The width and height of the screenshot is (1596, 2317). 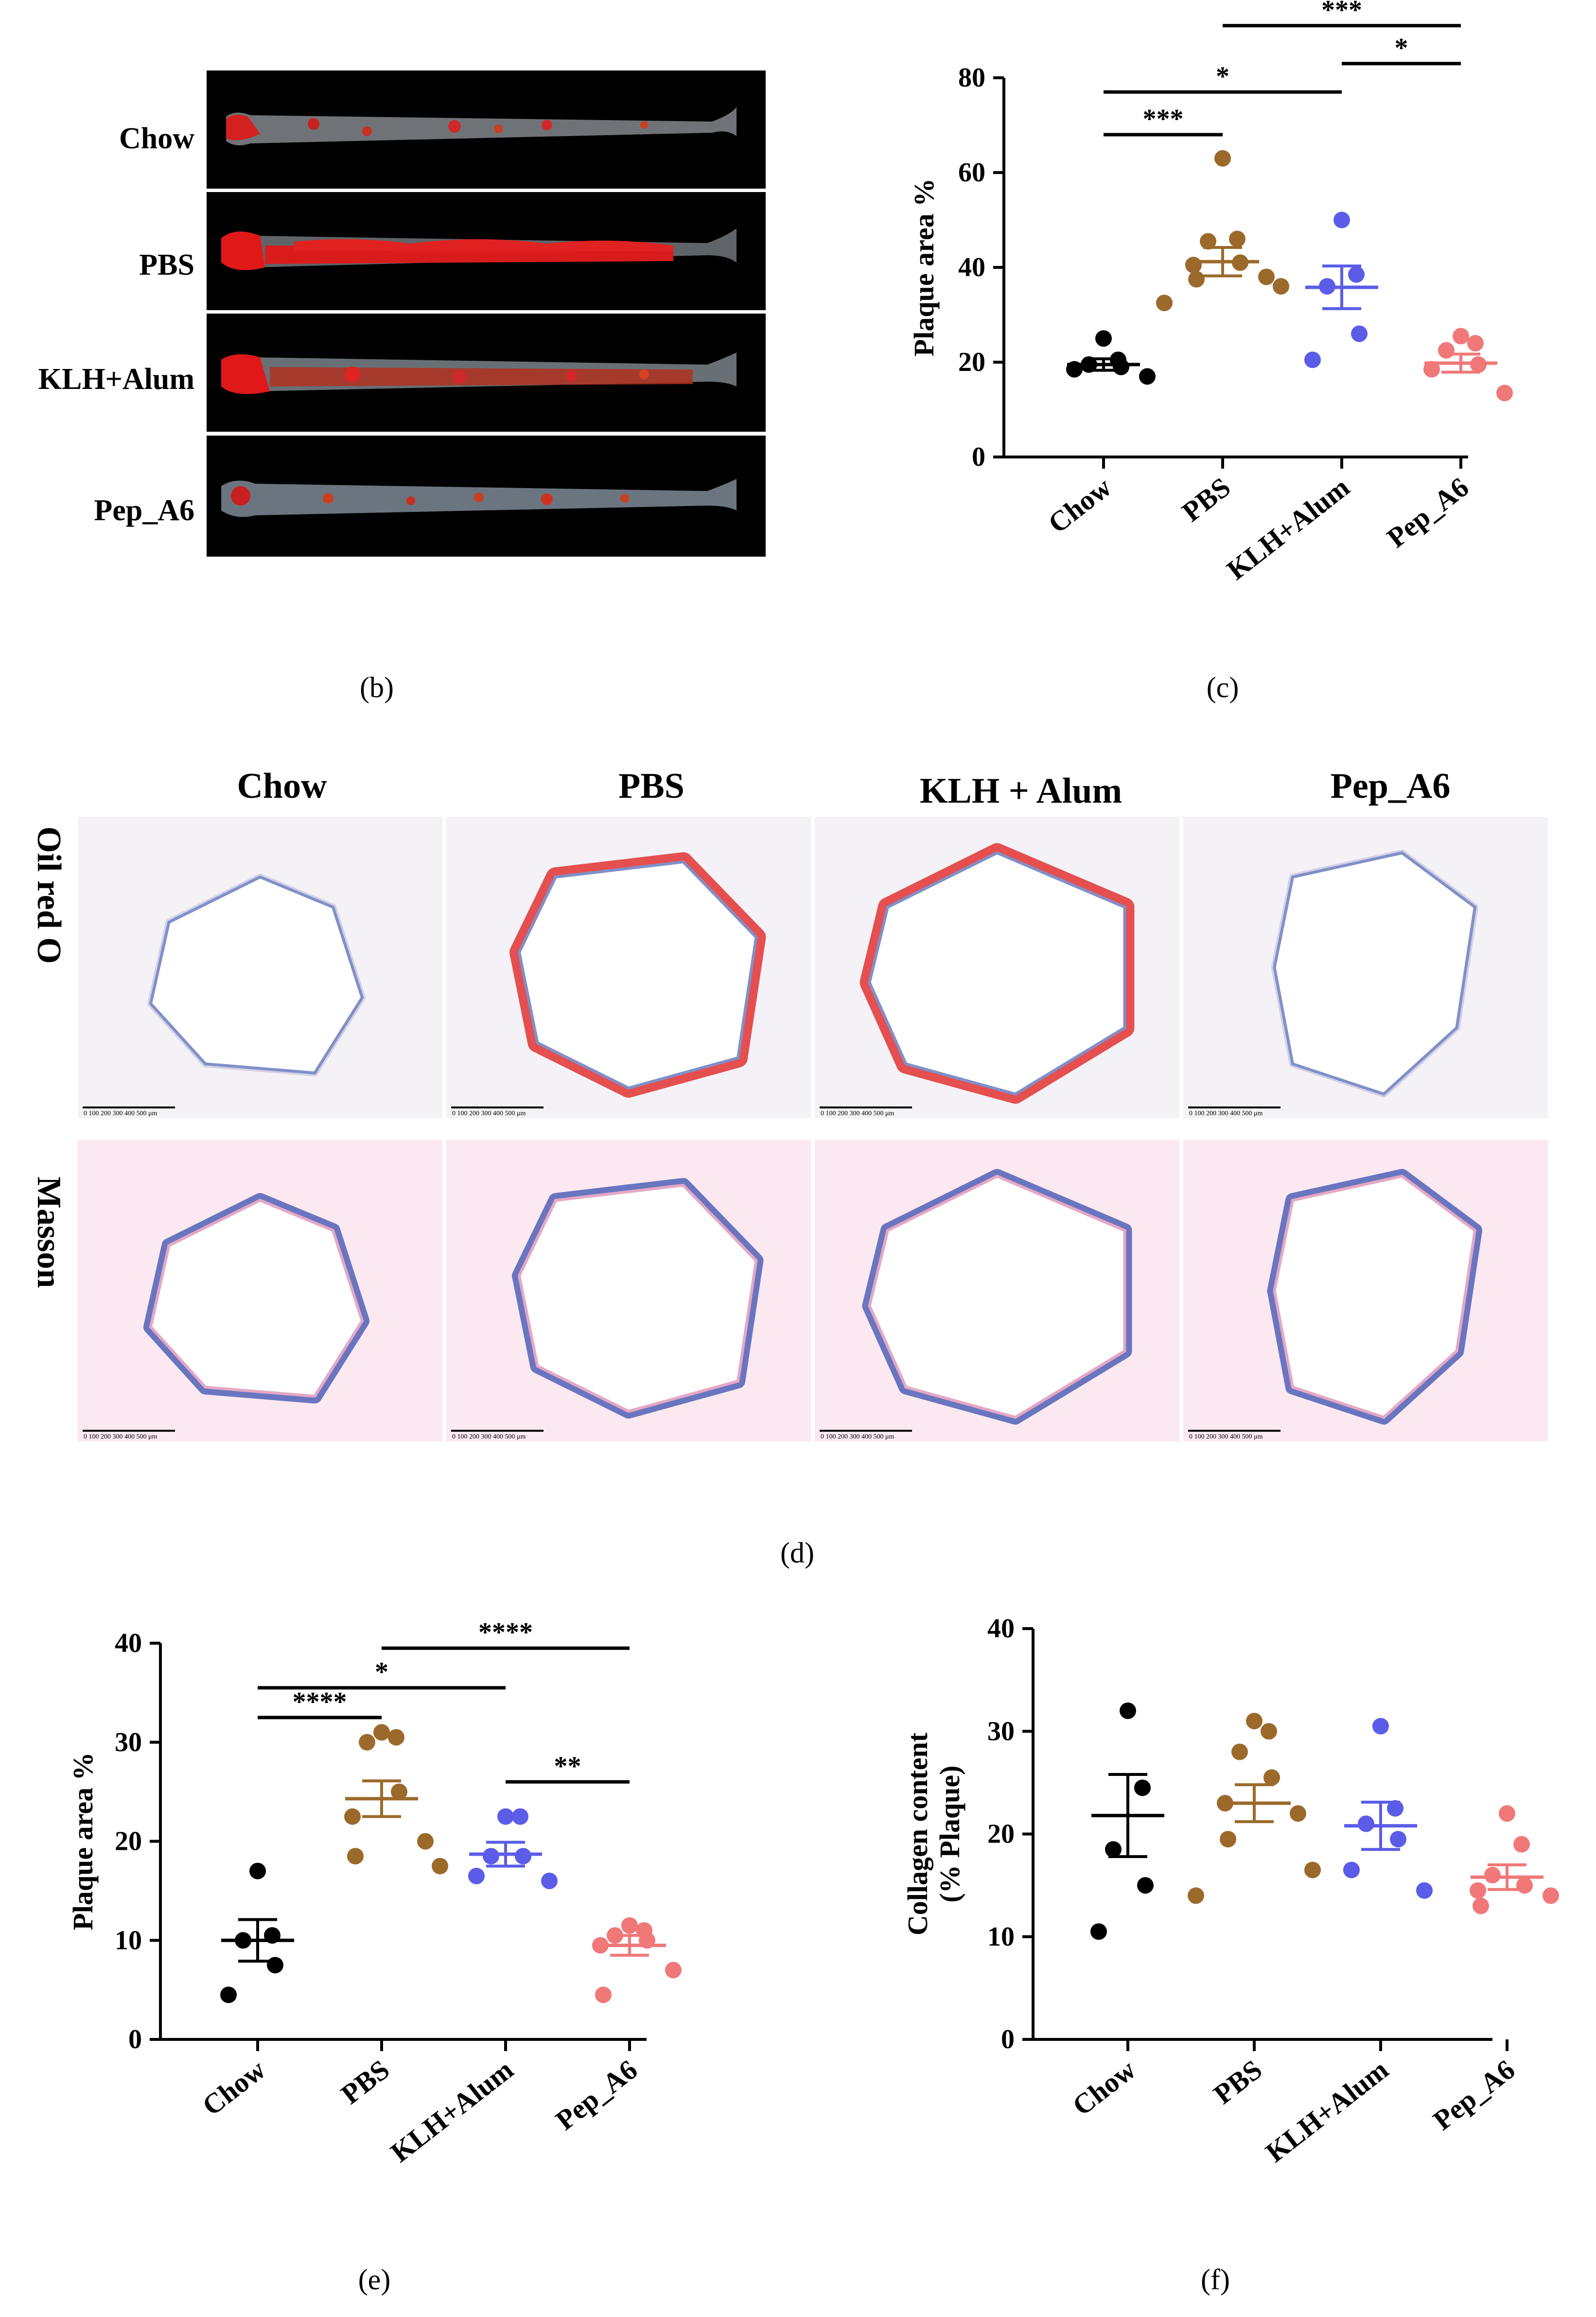 I want to click on panel-b-row-label-pep-a6: Pep_A6, so click(x=144, y=510).